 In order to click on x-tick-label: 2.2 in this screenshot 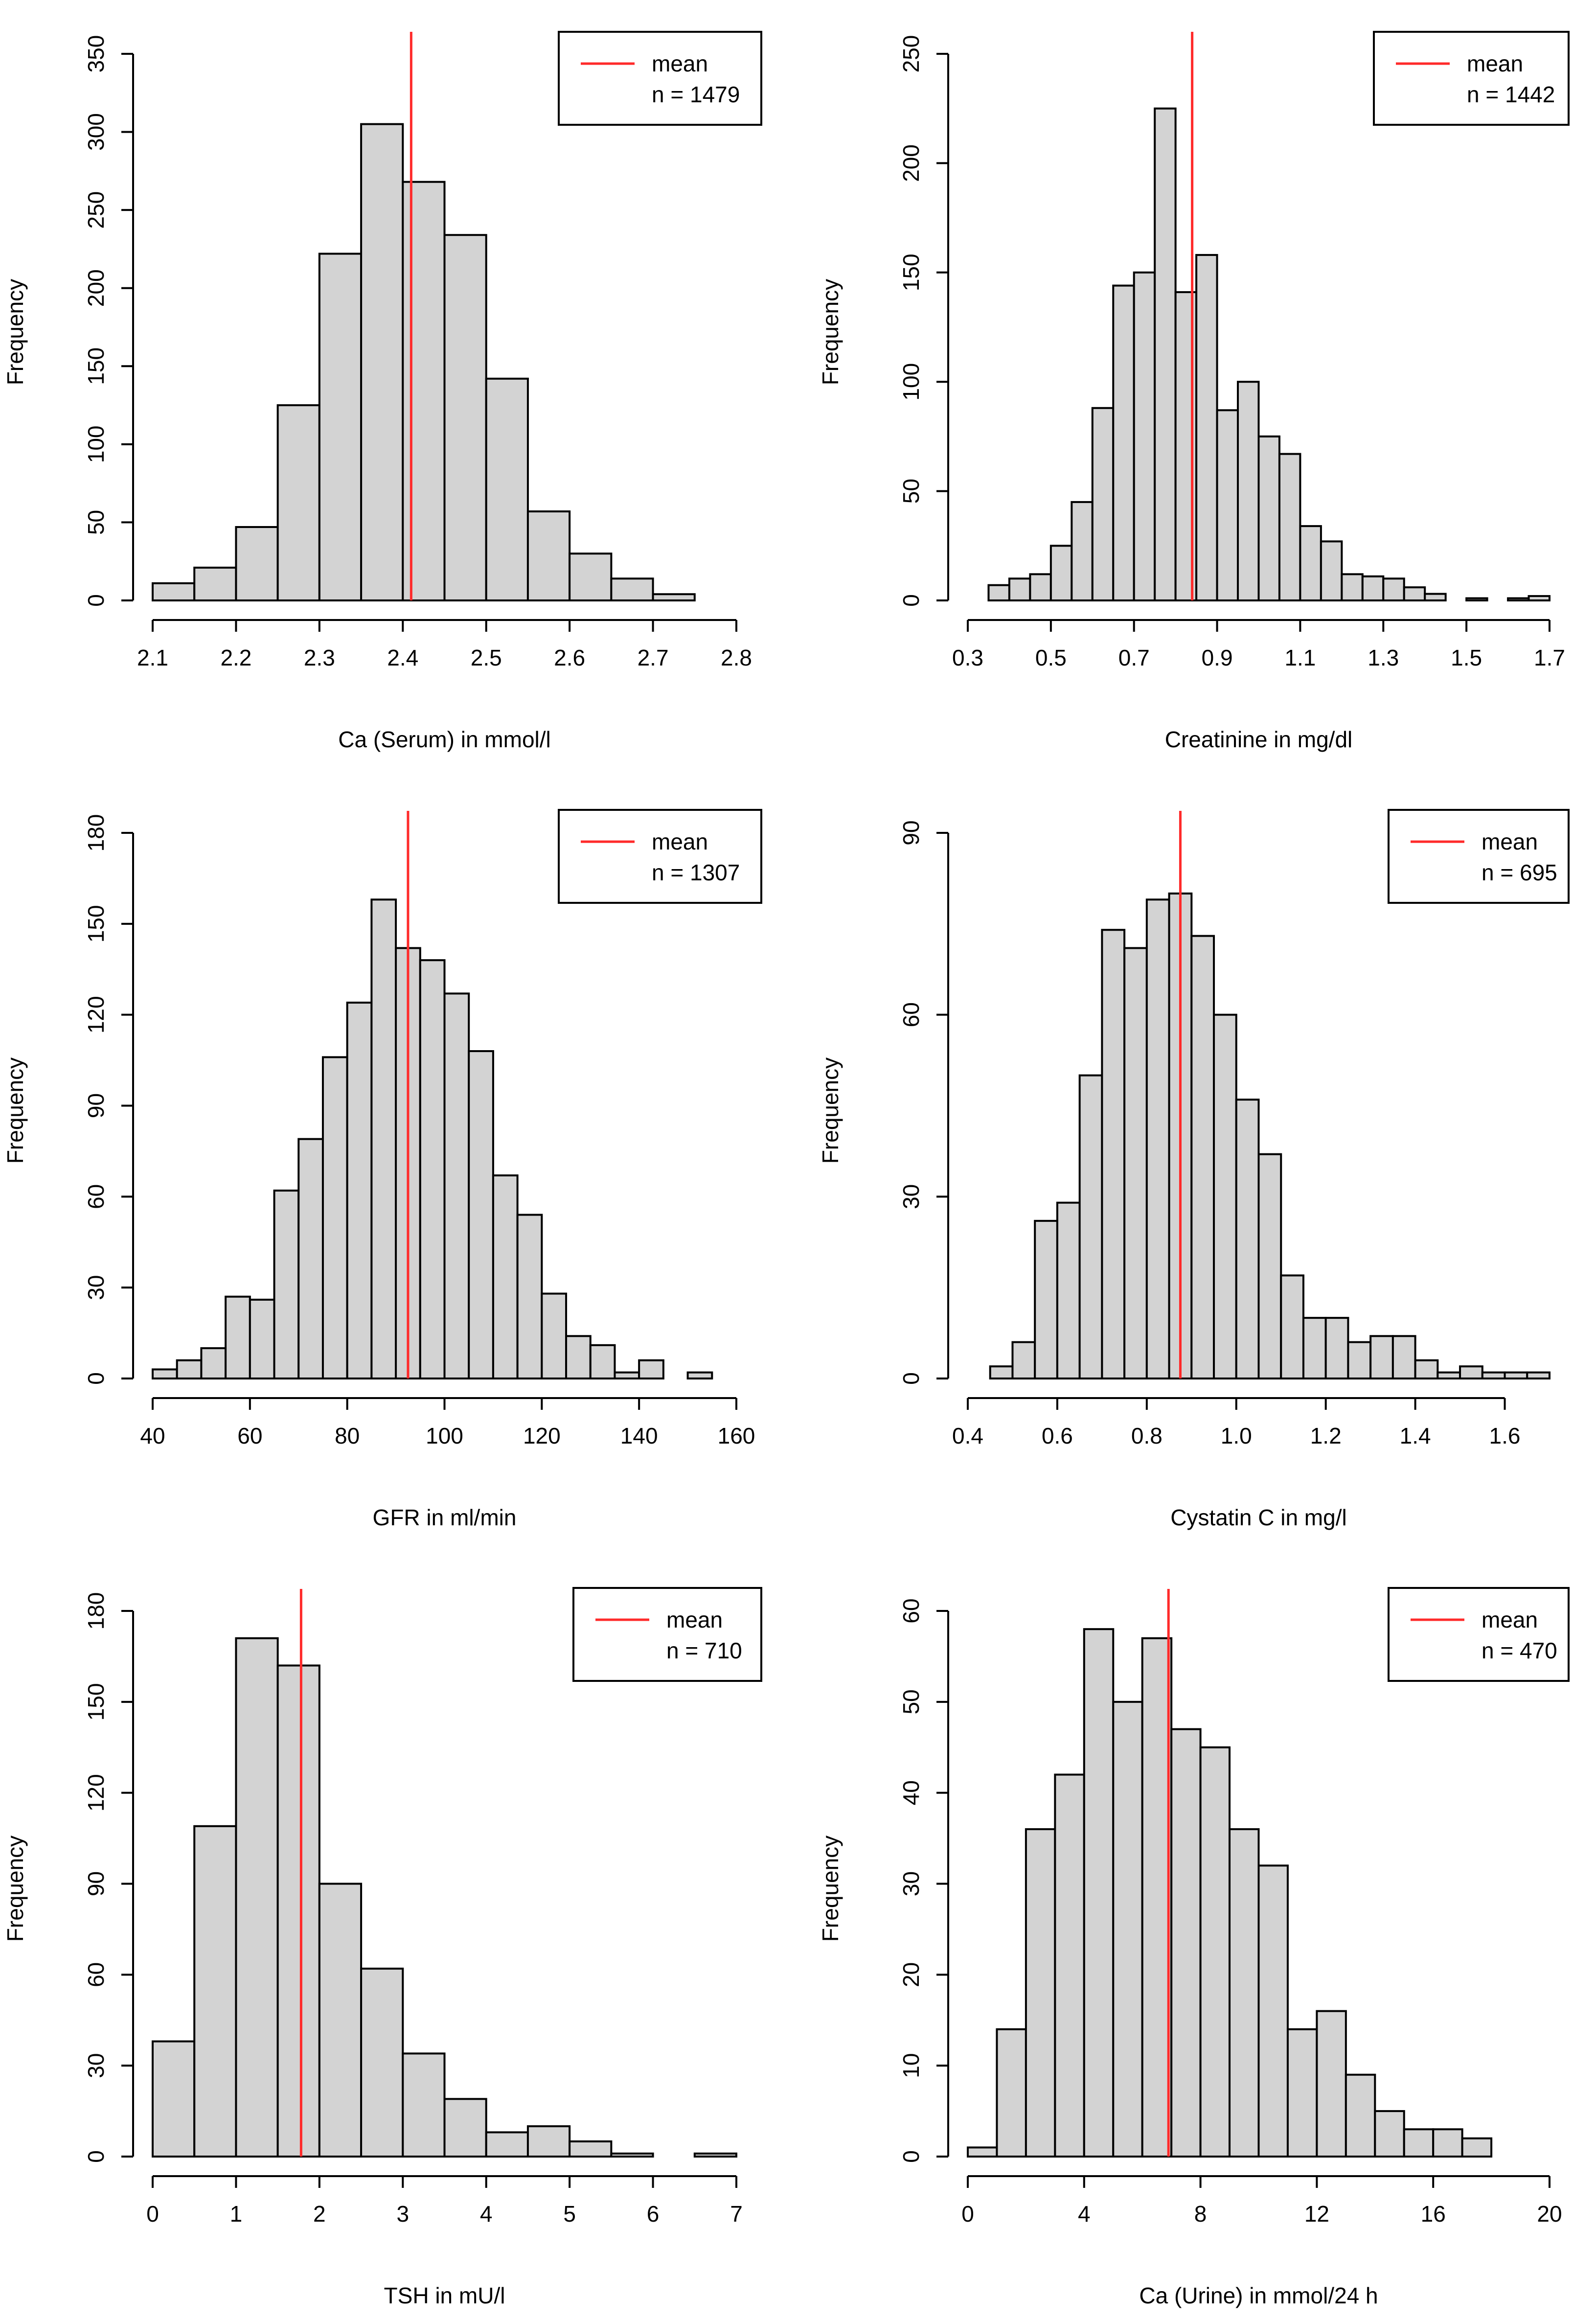, I will do `click(235, 658)`.